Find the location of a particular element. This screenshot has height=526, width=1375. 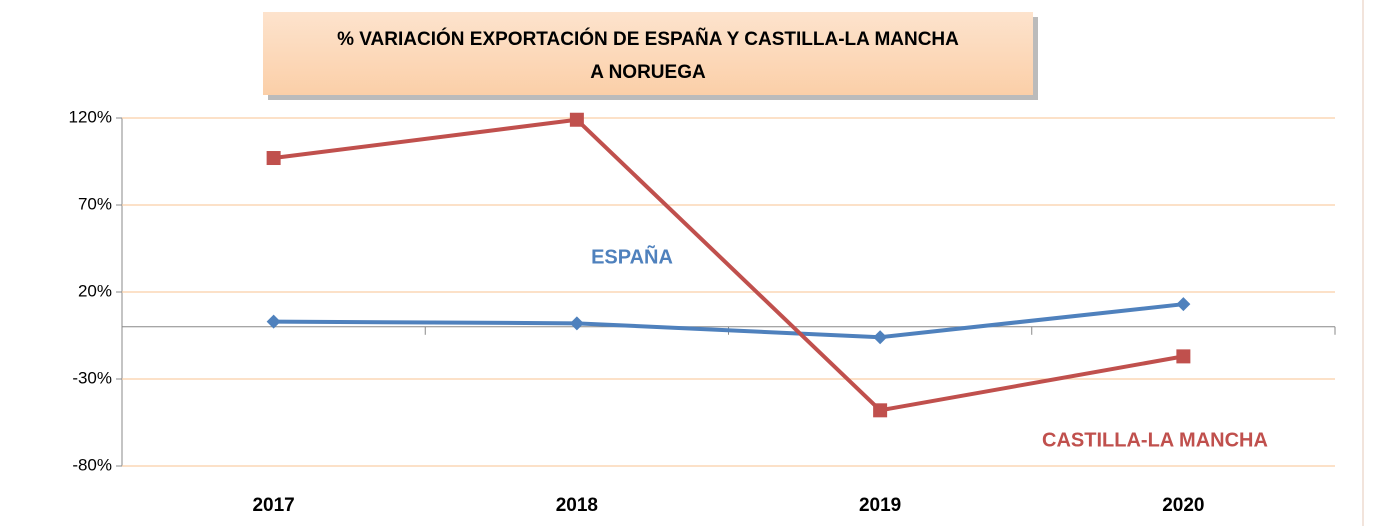

y-tick-label: 20% is located at coordinates (95, 290).